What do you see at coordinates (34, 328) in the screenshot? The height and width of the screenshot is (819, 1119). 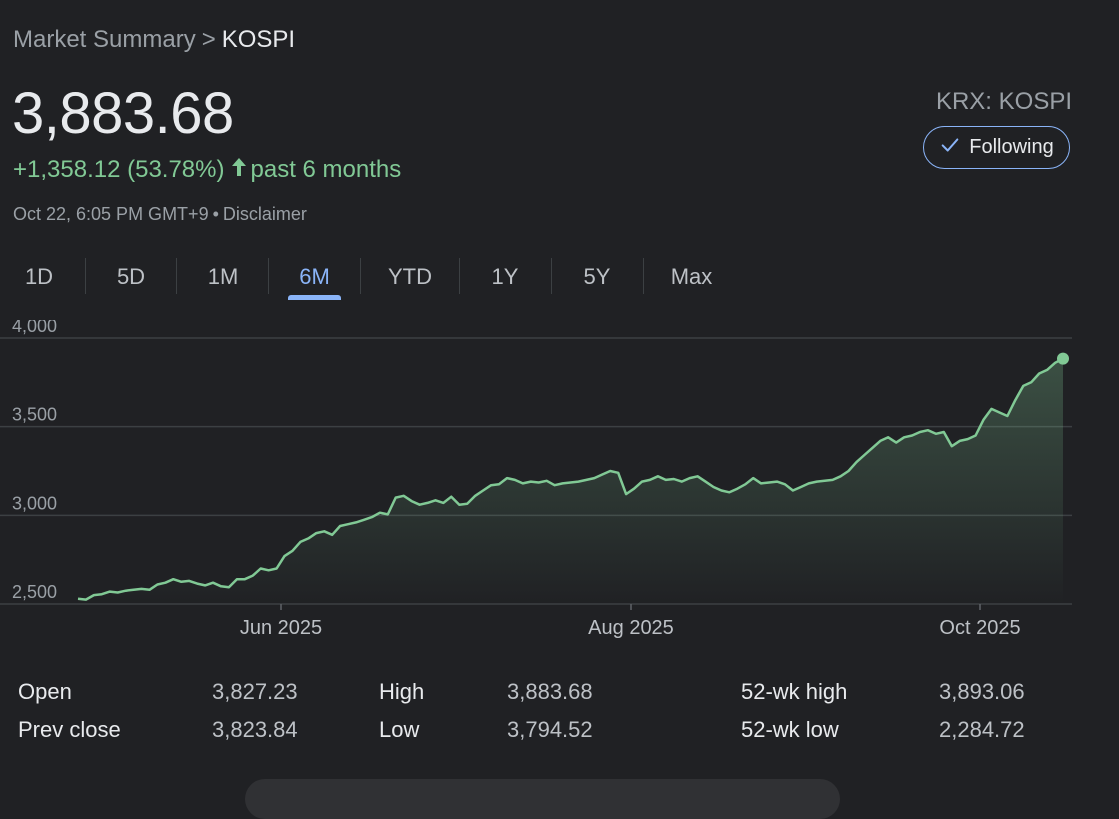 I see `y-tick-label: 4,000` at bounding box center [34, 328].